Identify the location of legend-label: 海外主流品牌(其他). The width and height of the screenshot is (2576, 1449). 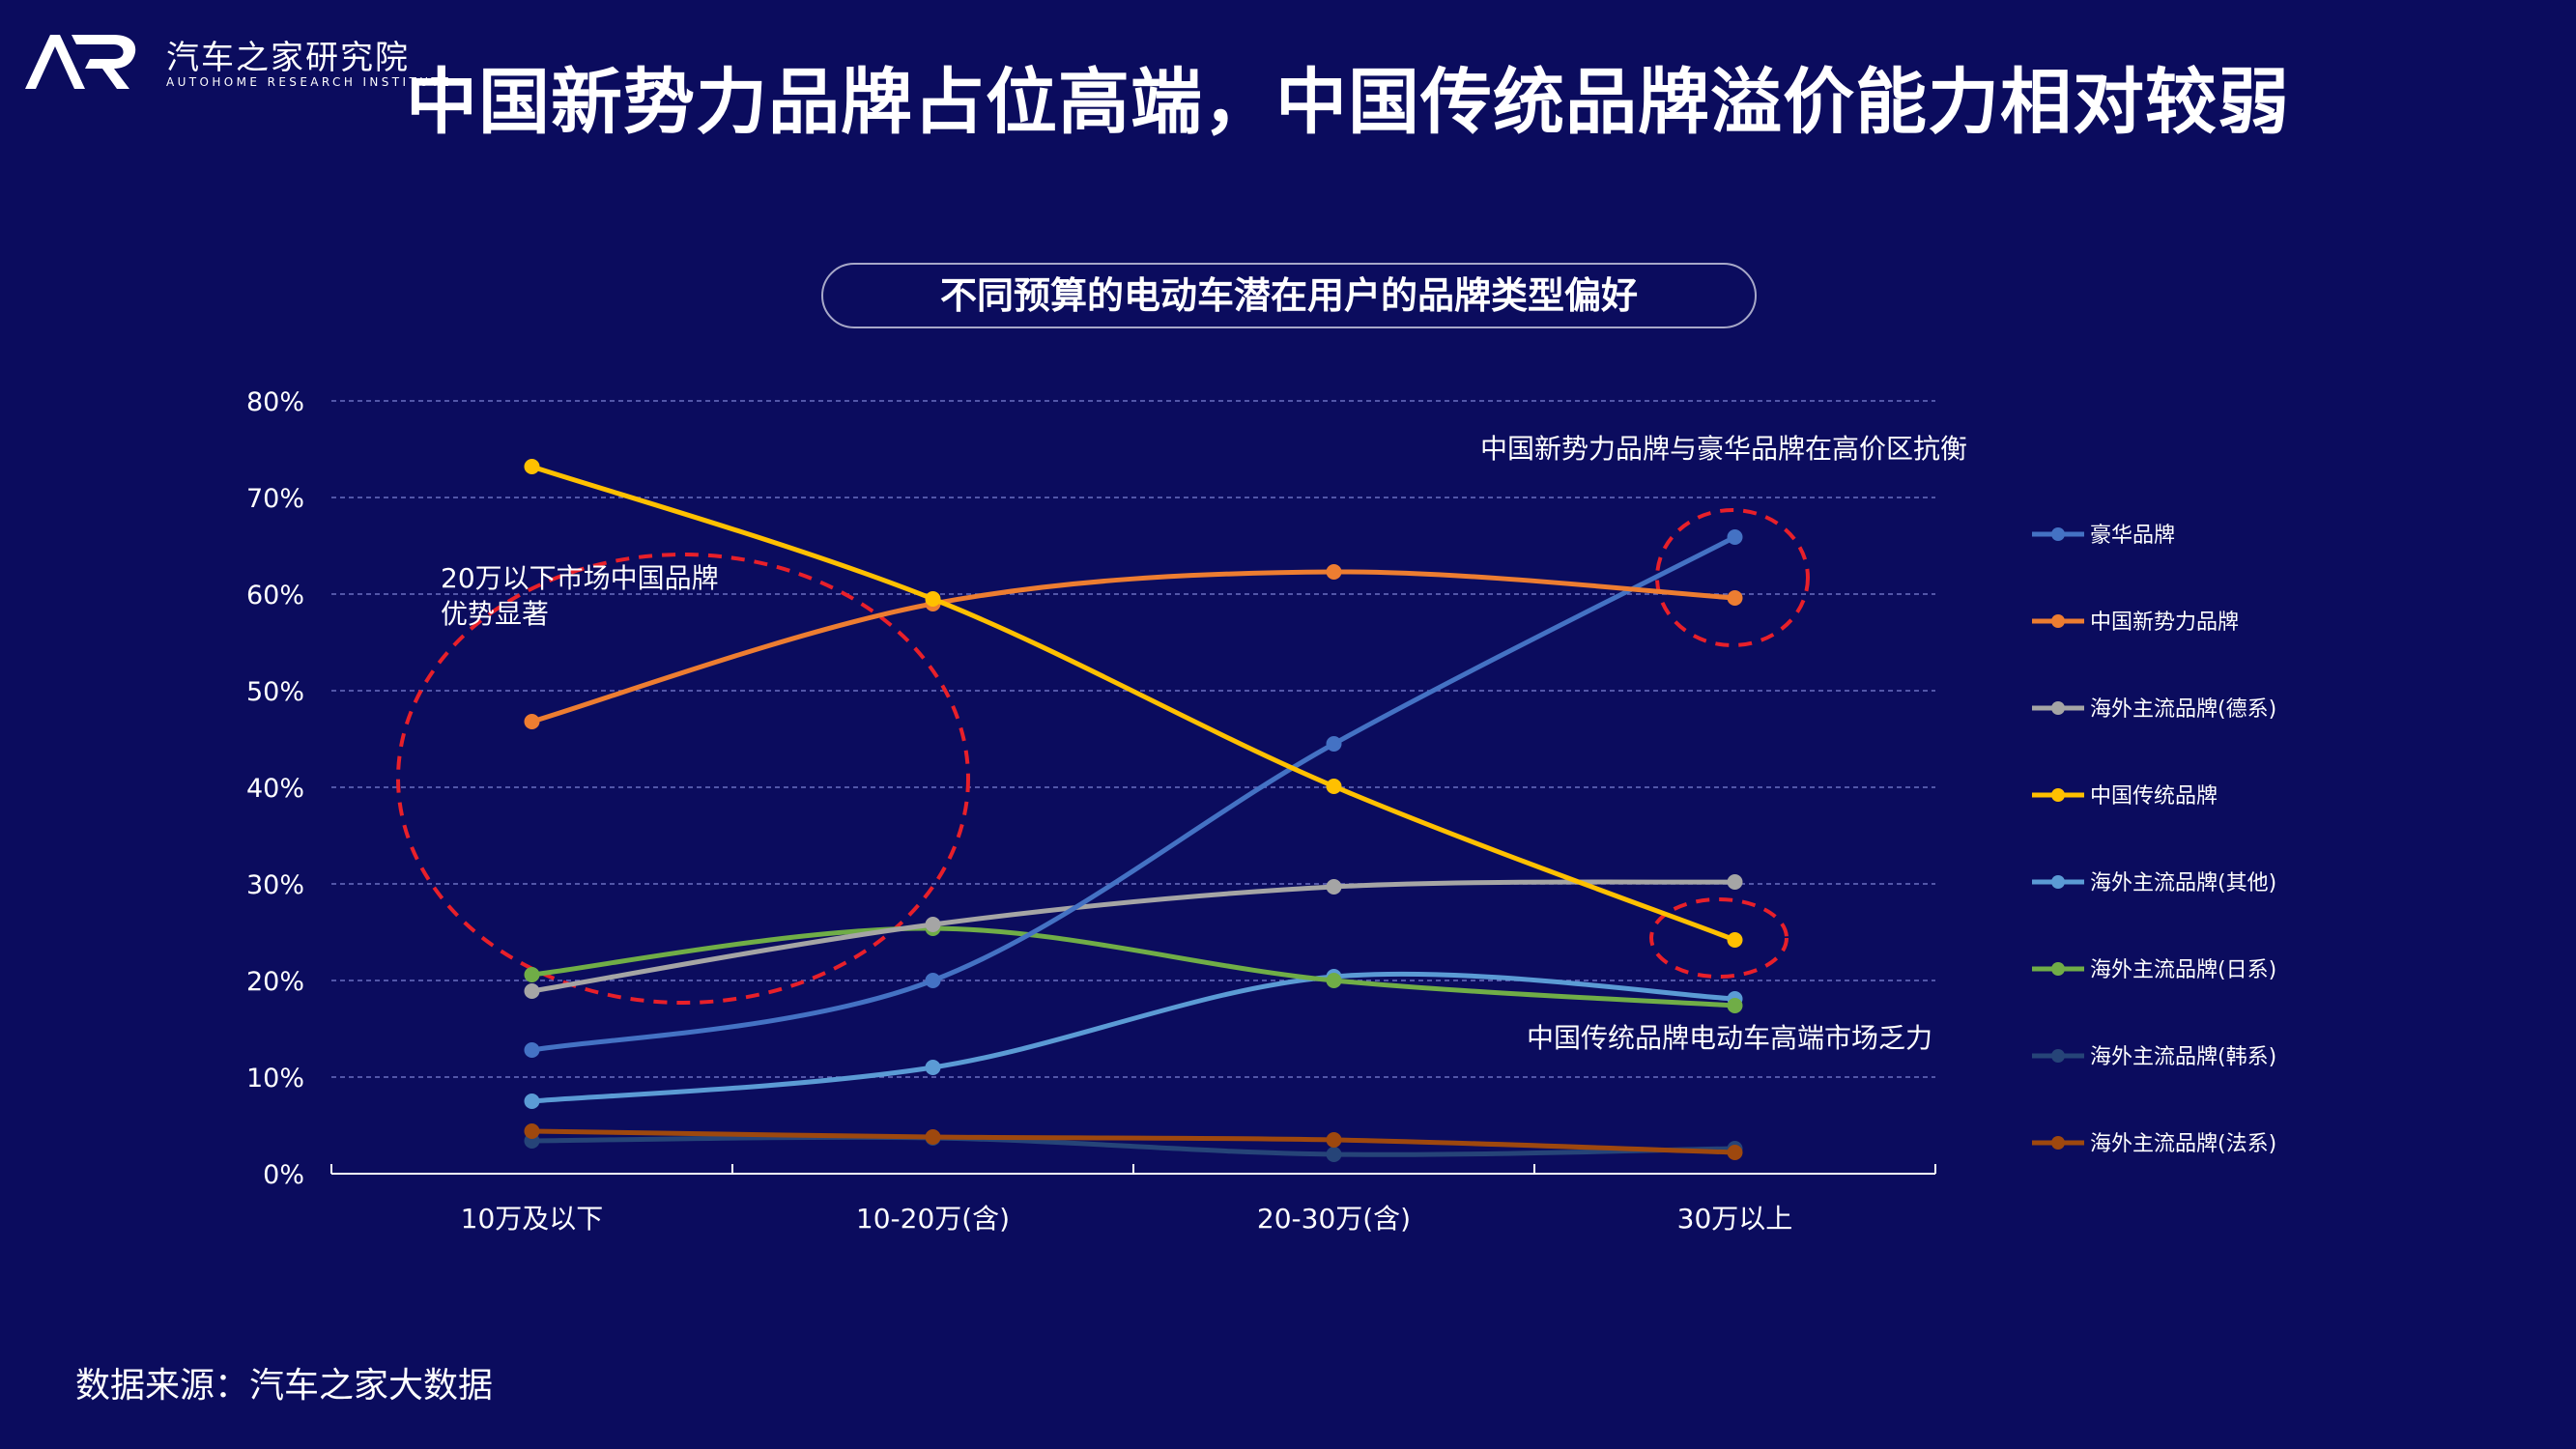
(2183, 883).